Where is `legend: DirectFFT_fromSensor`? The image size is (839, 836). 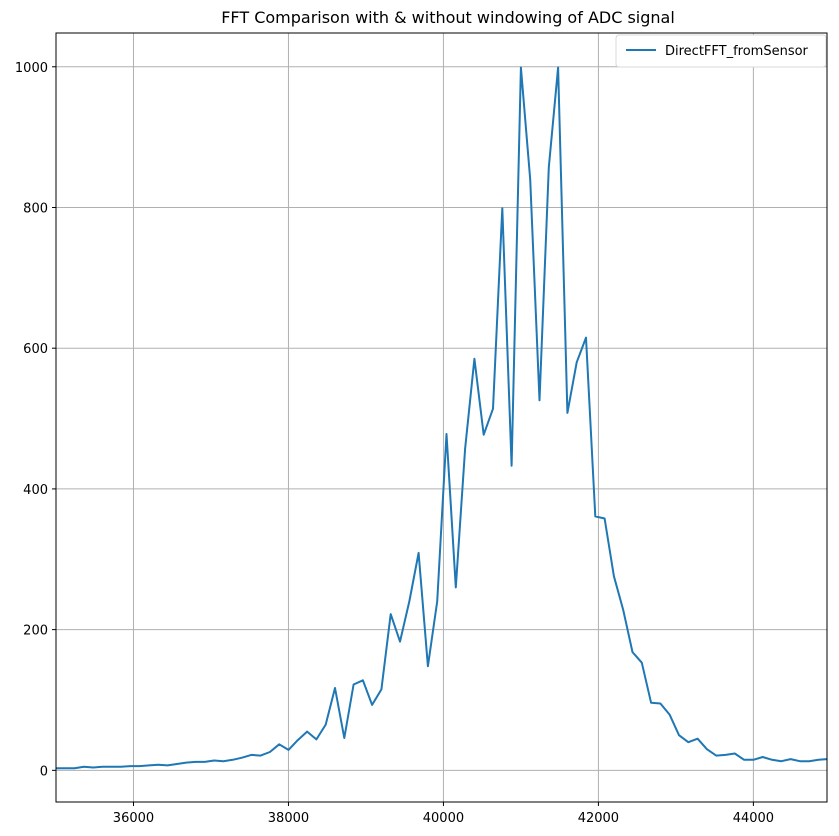 legend: DirectFFT_fromSensor is located at coordinates (721, 51).